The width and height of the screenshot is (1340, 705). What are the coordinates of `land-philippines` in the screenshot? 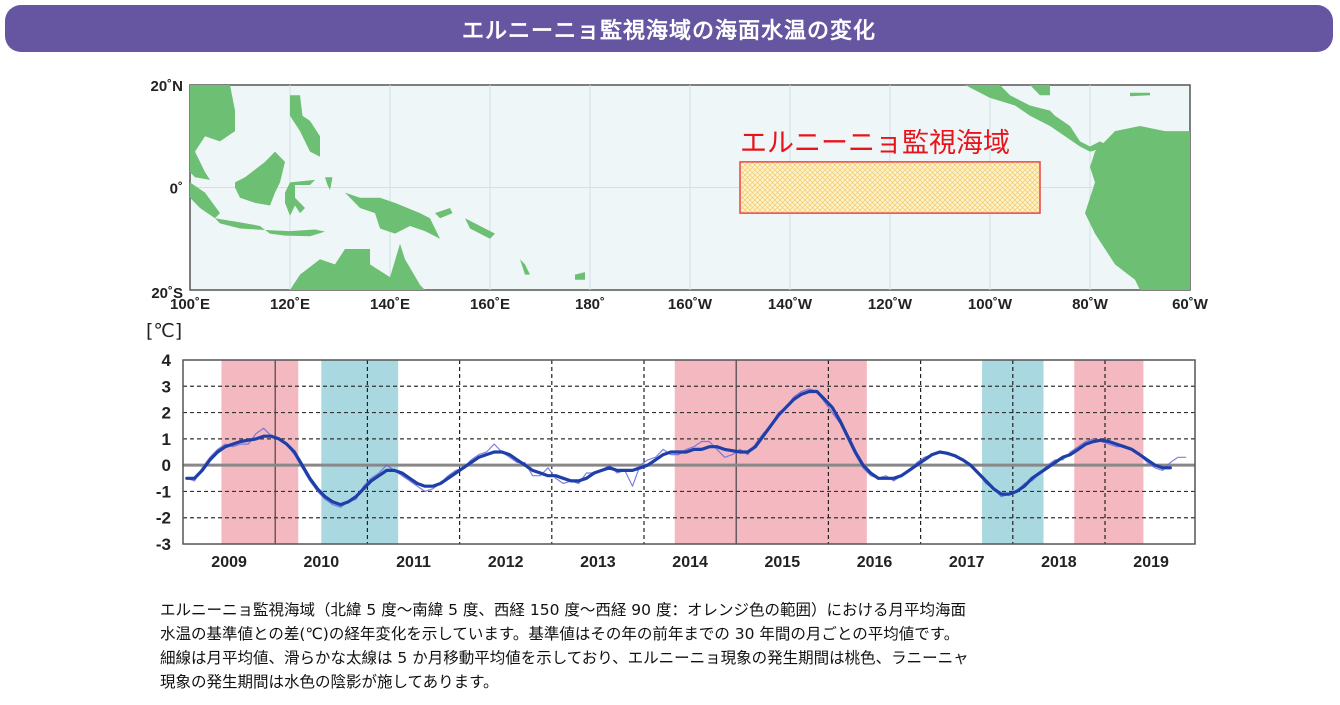 It's located at (305, 126).